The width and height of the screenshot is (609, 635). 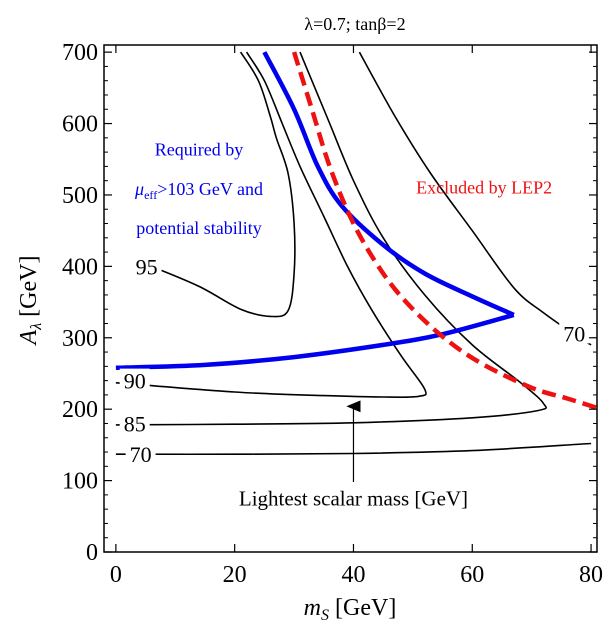 What do you see at coordinates (591, 575) in the screenshot?
I see `x-tick-label: 80` at bounding box center [591, 575].